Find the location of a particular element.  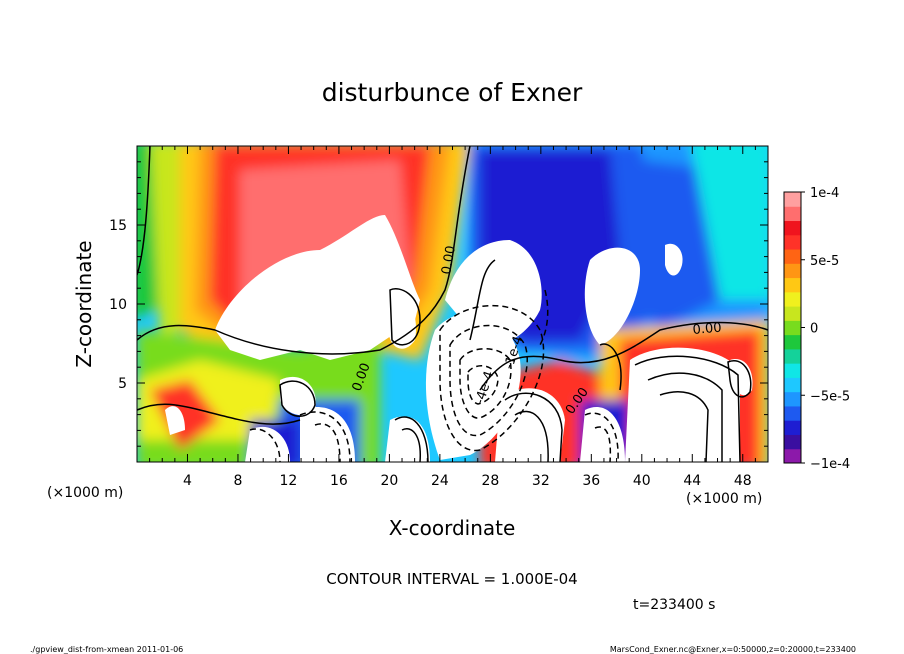

colorbar-label: 0 is located at coordinates (814, 329).